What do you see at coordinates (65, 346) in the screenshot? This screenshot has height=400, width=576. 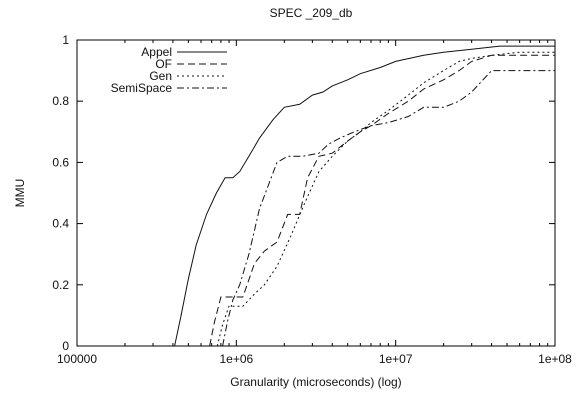 I see `y-tick-label: 0` at bounding box center [65, 346].